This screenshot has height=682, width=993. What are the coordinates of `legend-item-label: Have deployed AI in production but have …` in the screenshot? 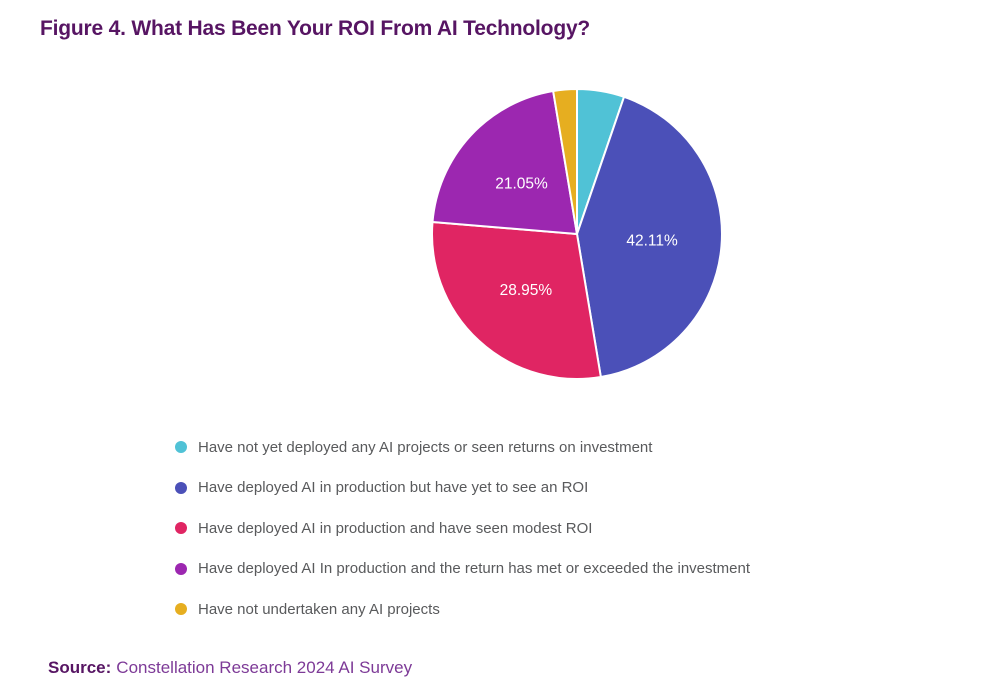 It's located at (393, 487).